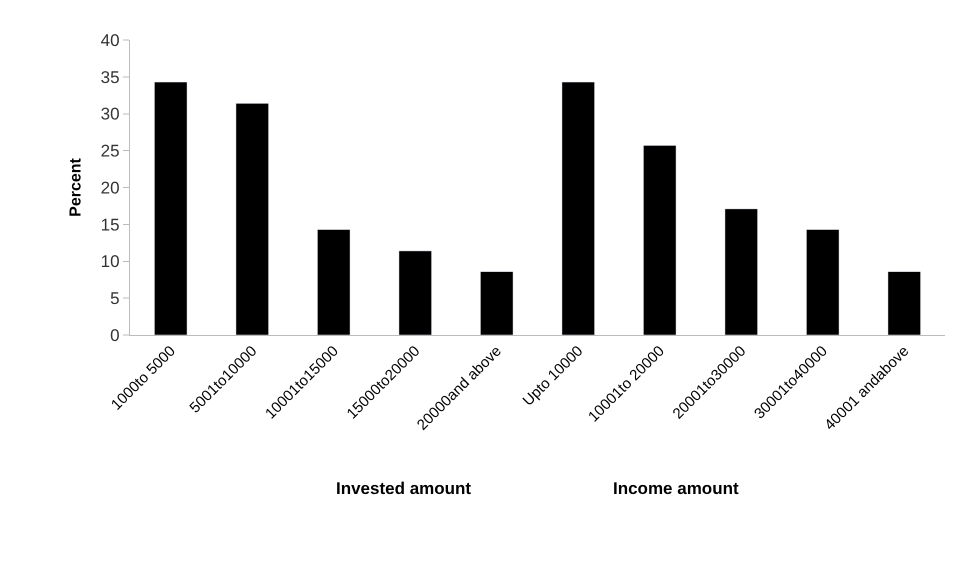 The height and width of the screenshot is (580, 960). I want to click on y-tick-label: 10, so click(110, 262).